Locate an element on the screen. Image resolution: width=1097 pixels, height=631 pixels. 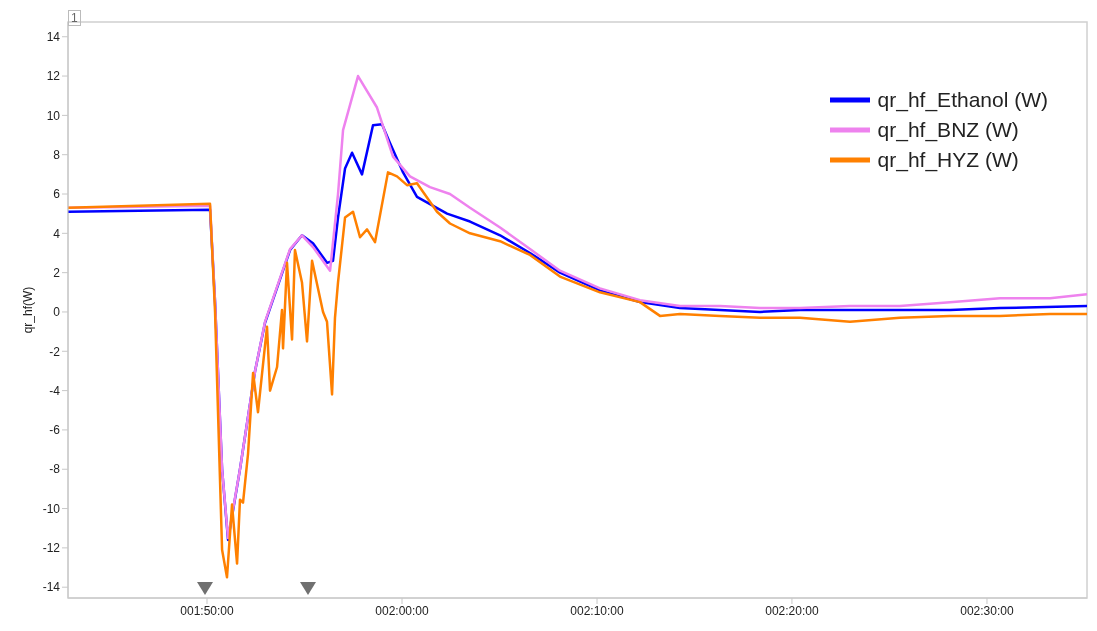
y-tick-label: -14 is located at coordinates (51, 587).